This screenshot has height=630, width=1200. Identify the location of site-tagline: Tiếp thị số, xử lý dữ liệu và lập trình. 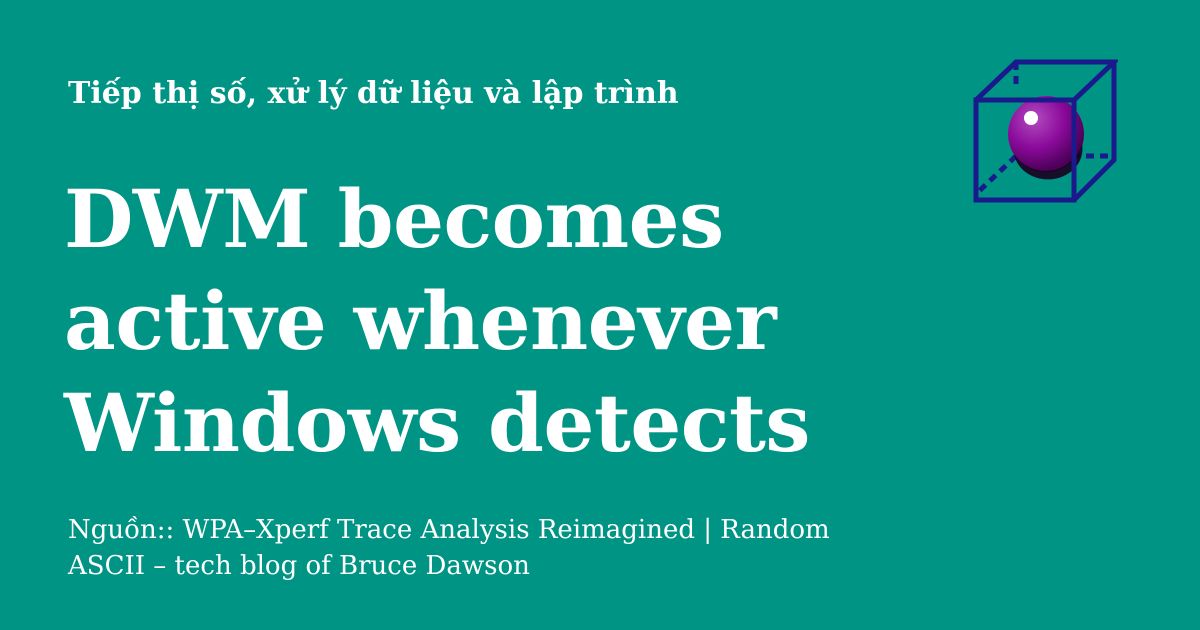
(373, 93).